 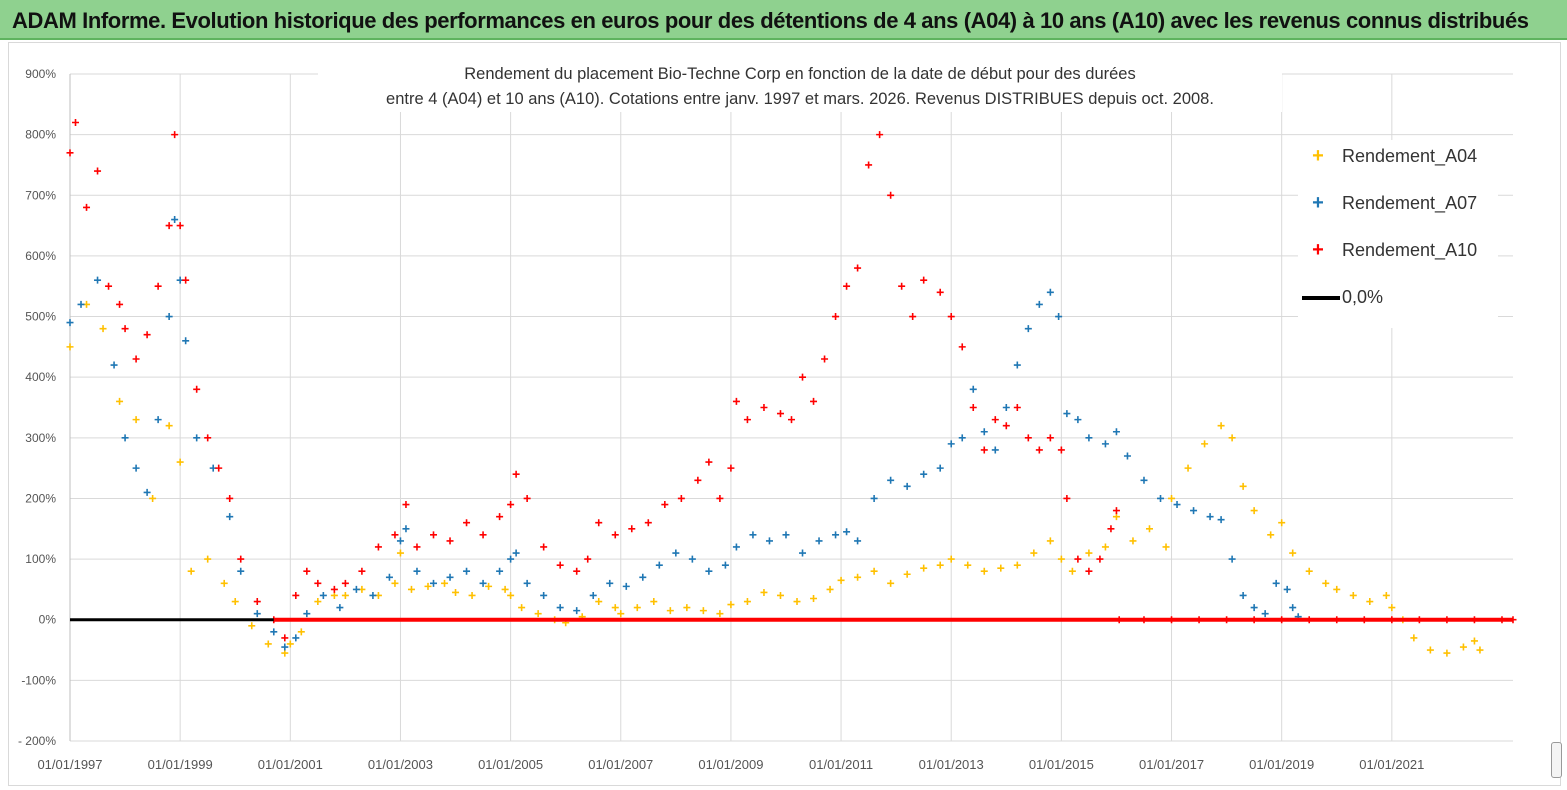 What do you see at coordinates (1318, 156) in the screenshot?
I see `legend-marker-a04: +` at bounding box center [1318, 156].